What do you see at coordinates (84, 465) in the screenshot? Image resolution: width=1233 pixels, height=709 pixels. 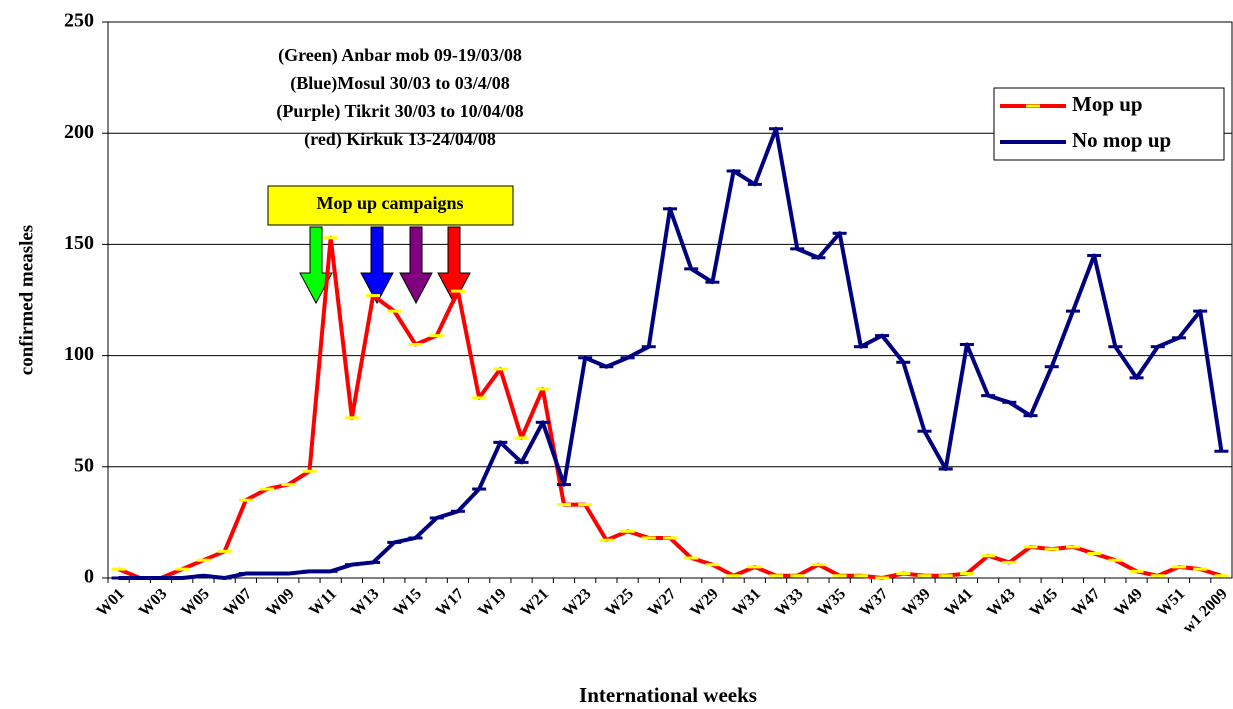 I see `y-tick-label: 50` at bounding box center [84, 465].